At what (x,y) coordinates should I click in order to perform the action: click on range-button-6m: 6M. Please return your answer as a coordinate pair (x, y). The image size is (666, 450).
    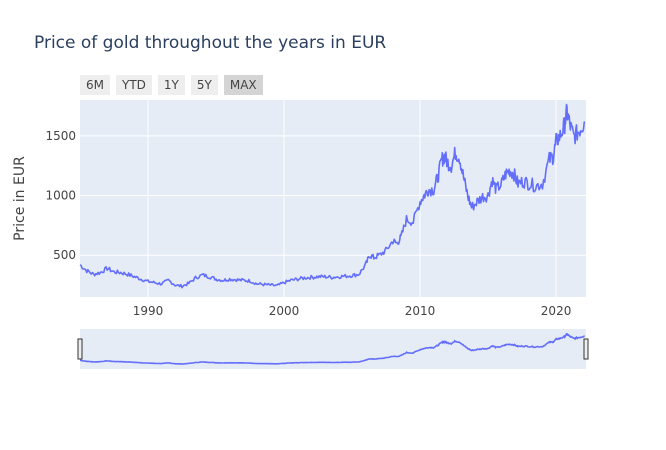
    Looking at the image, I should click on (95, 85).